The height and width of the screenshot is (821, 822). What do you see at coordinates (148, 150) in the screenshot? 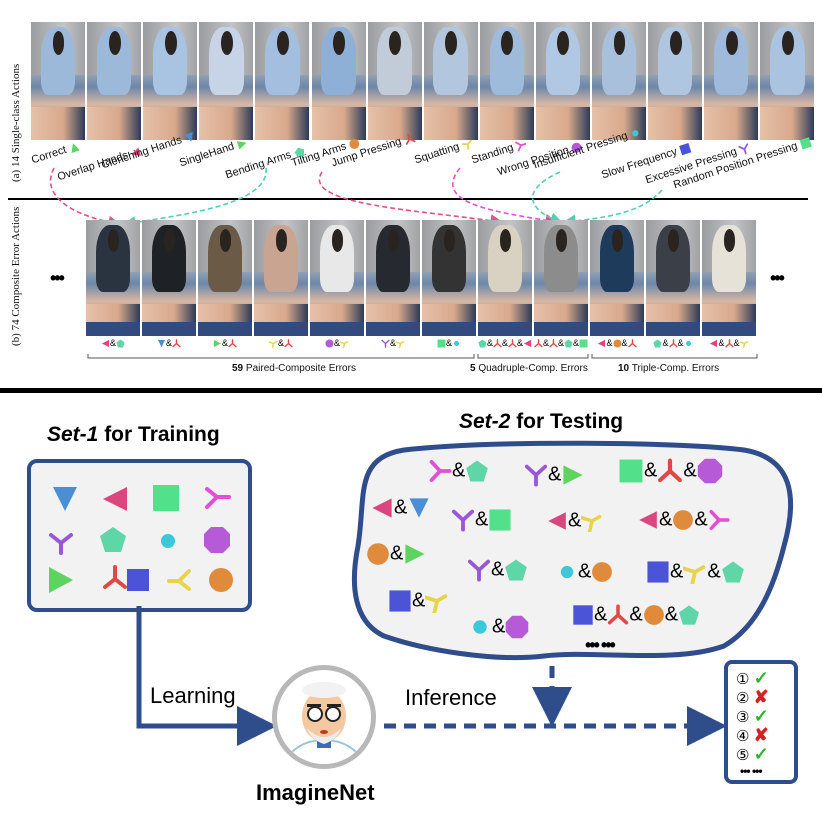
I see `class-label: Clenching Hands` at bounding box center [148, 150].